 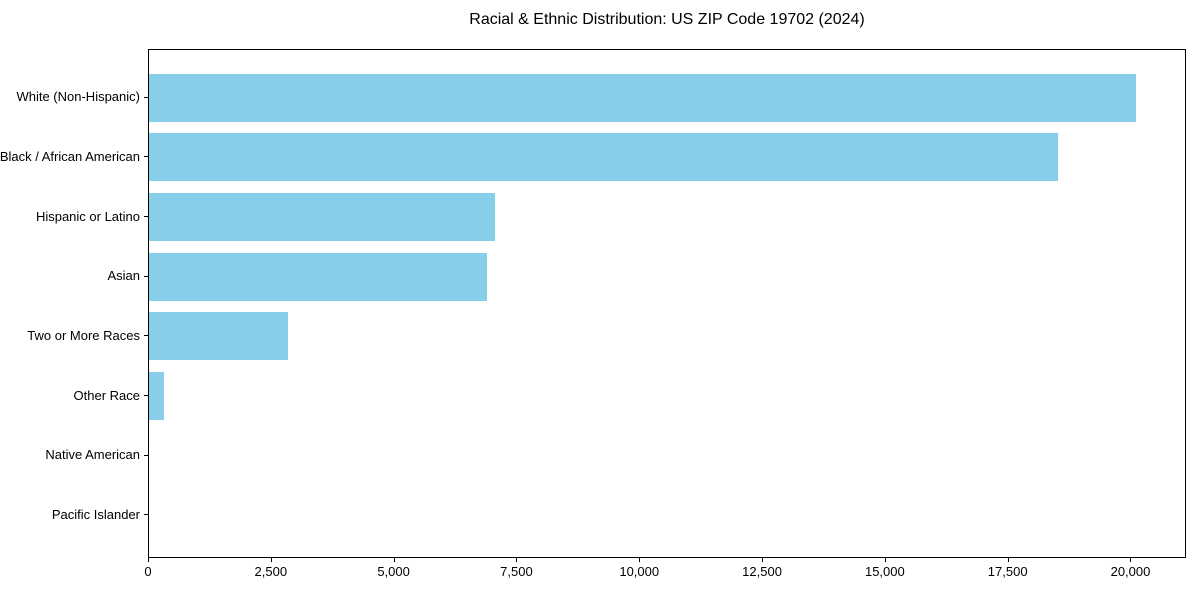 What do you see at coordinates (639, 571) in the screenshot?
I see `x-tick-label-10000: 10,000` at bounding box center [639, 571].